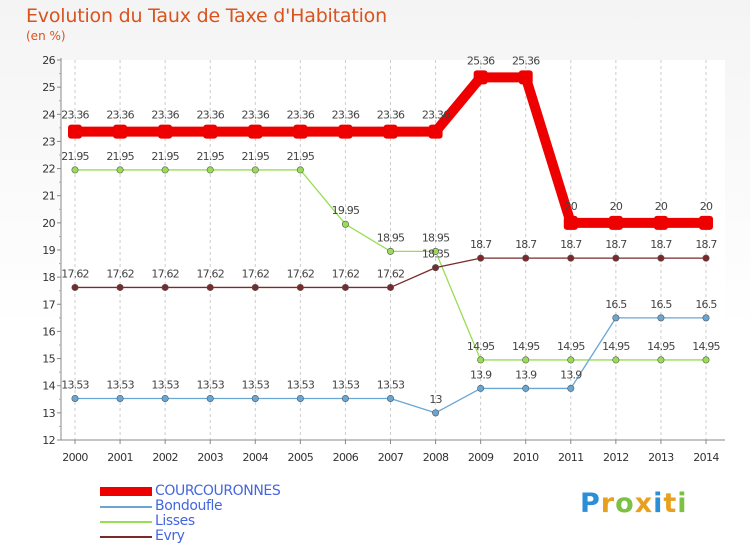 Image resolution: width=750 pixels, height=550 pixels. Describe the element at coordinates (391, 237) in the screenshot. I see `data-label: 18.95` at that location.